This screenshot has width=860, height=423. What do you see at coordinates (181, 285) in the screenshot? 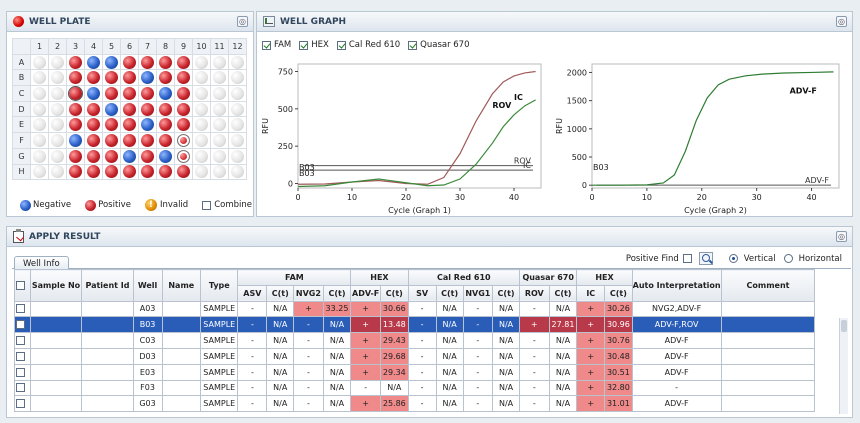
I see `col-header: Name` at bounding box center [181, 285].